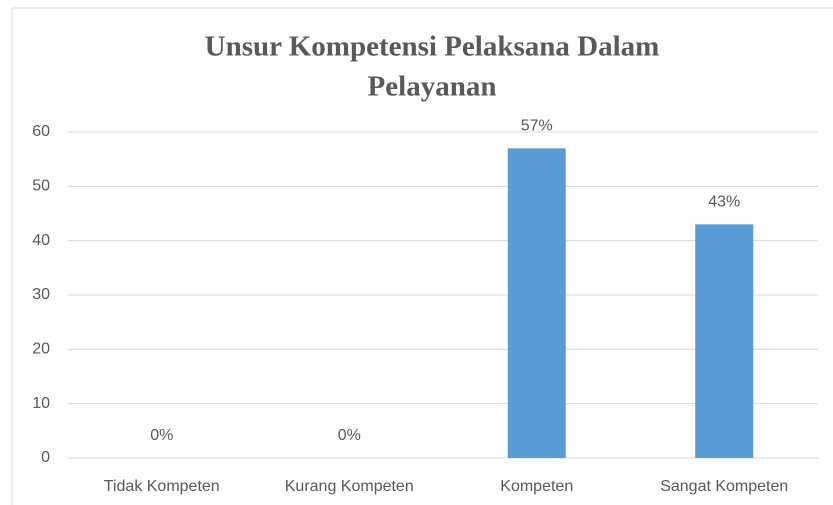  What do you see at coordinates (724, 202) in the screenshot?
I see `data-label: 43%` at bounding box center [724, 202].